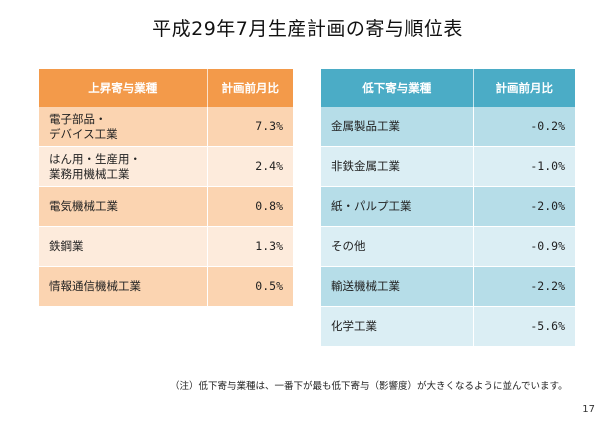 The height and width of the screenshot is (426, 615). Describe the element at coordinates (371, 206) in the screenshot. I see `industry-label: 紙・パルプ工業` at that location.